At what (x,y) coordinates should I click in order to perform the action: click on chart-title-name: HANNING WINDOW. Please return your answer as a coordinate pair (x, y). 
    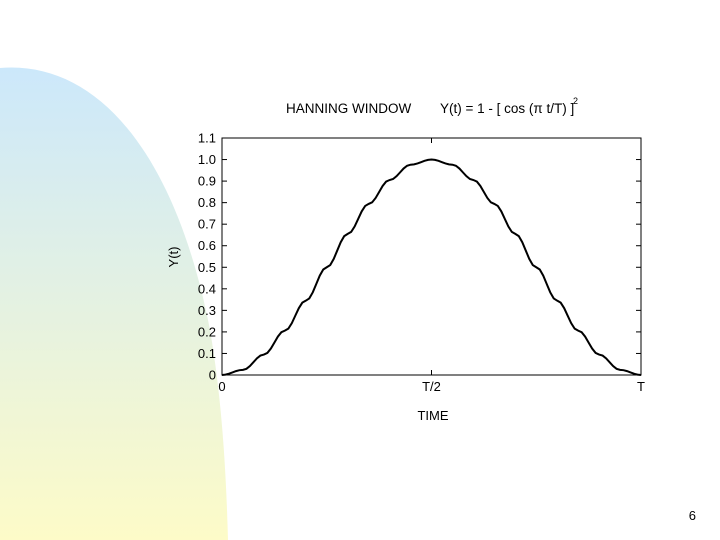
    Looking at the image, I should click on (348, 108).